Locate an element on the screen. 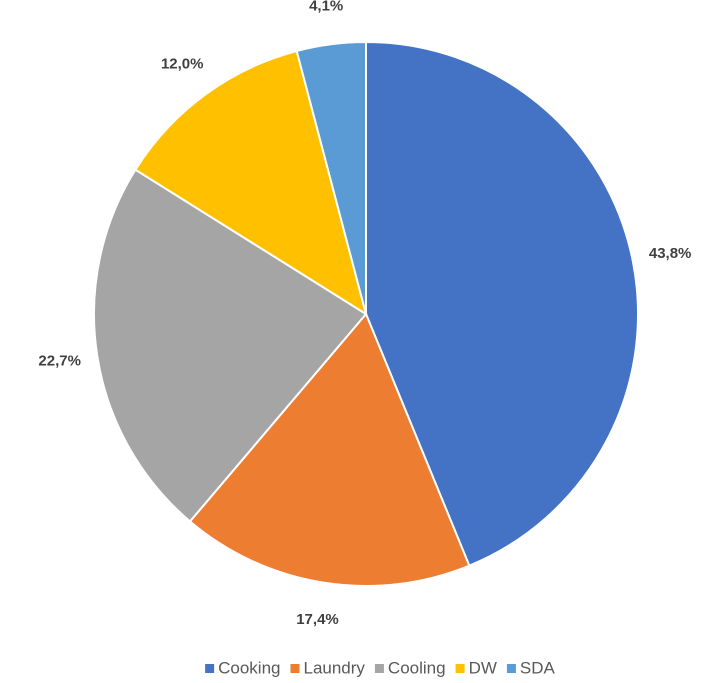 The width and height of the screenshot is (725, 683). legend-label: SDA is located at coordinates (538, 667).